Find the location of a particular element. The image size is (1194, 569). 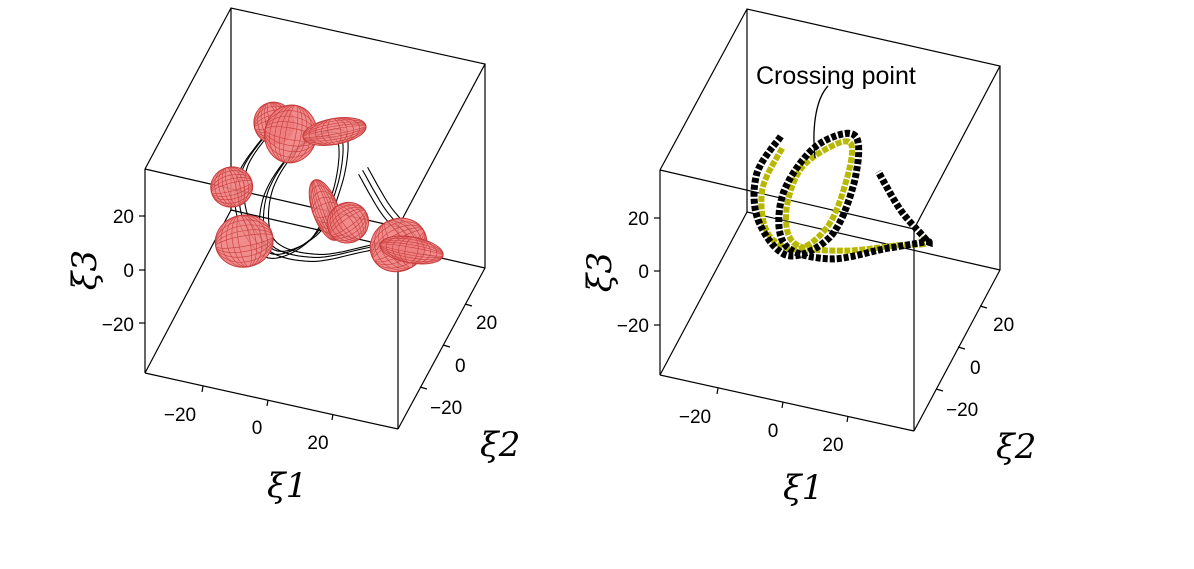

x-ticks-left: −20 0 20 is located at coordinates (249, 419).